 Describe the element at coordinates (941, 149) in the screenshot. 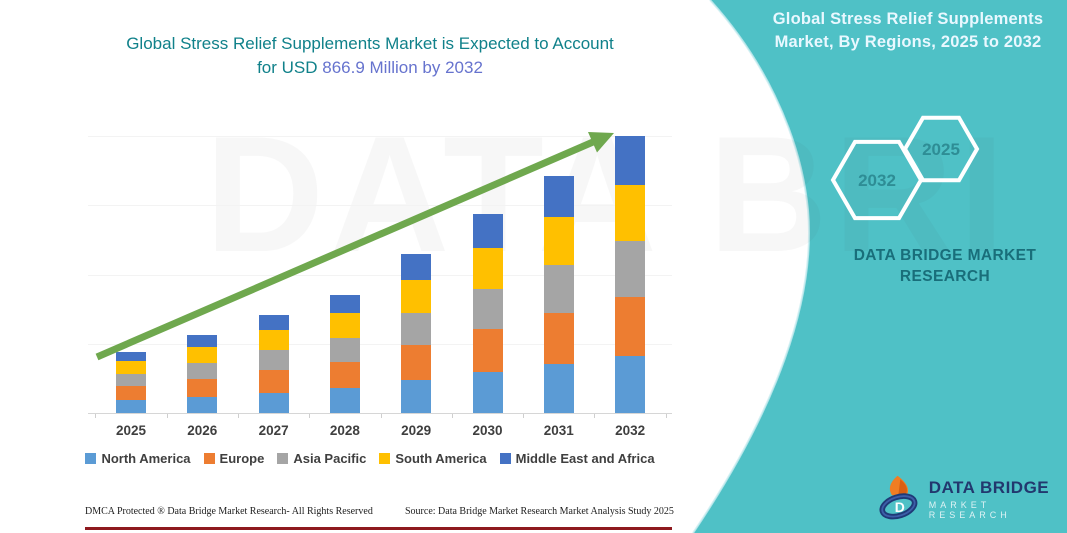

I see `hexagon-2025-label: 2025` at that location.